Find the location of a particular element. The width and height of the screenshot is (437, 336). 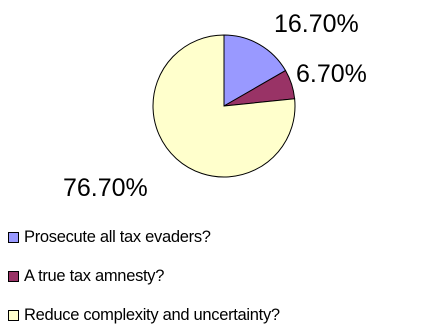

legend-item-amnesty: A true tax amnesty? is located at coordinates (86, 276).